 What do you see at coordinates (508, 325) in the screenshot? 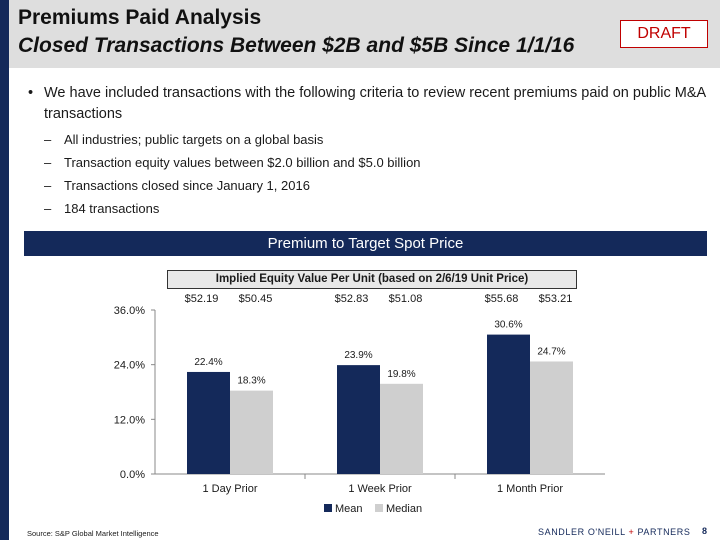
I see `data-label: 30.6%` at bounding box center [508, 325].